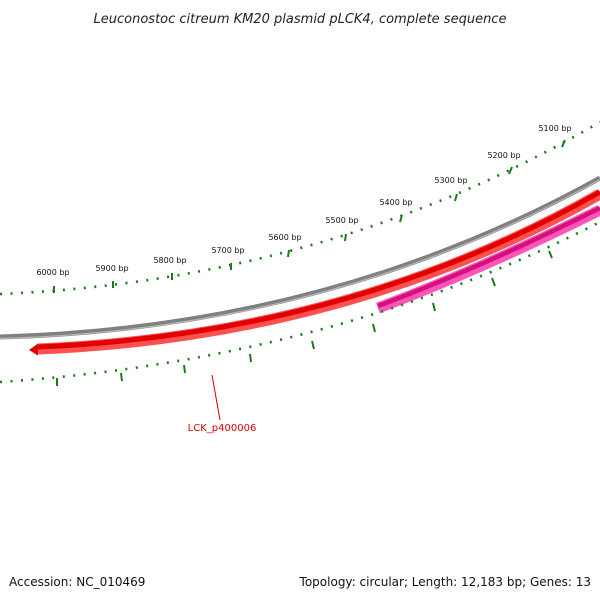 The width and height of the screenshot is (600, 600). What do you see at coordinates (33, 349) in the screenshot?
I see `gene-arrow-head` at bounding box center [33, 349].